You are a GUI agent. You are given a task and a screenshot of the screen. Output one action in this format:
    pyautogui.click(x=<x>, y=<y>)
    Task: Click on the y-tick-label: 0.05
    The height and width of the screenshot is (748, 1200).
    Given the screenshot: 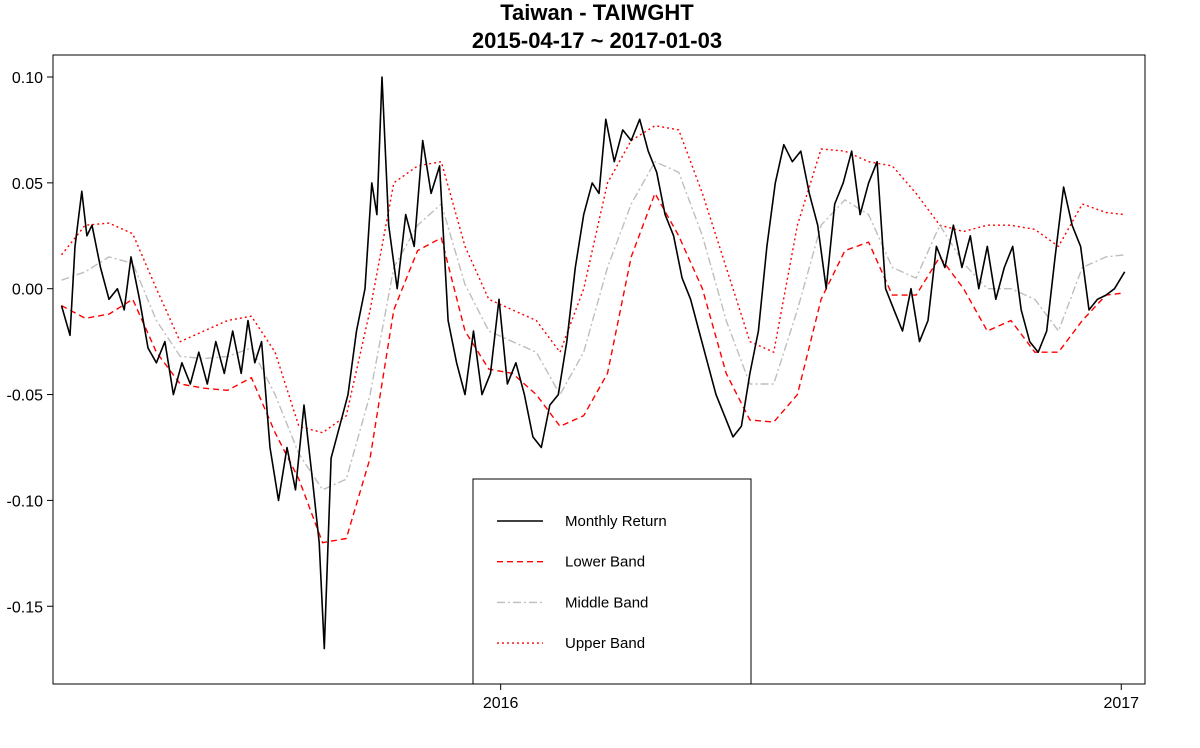 What is the action you would take?
    pyautogui.click(x=27, y=184)
    